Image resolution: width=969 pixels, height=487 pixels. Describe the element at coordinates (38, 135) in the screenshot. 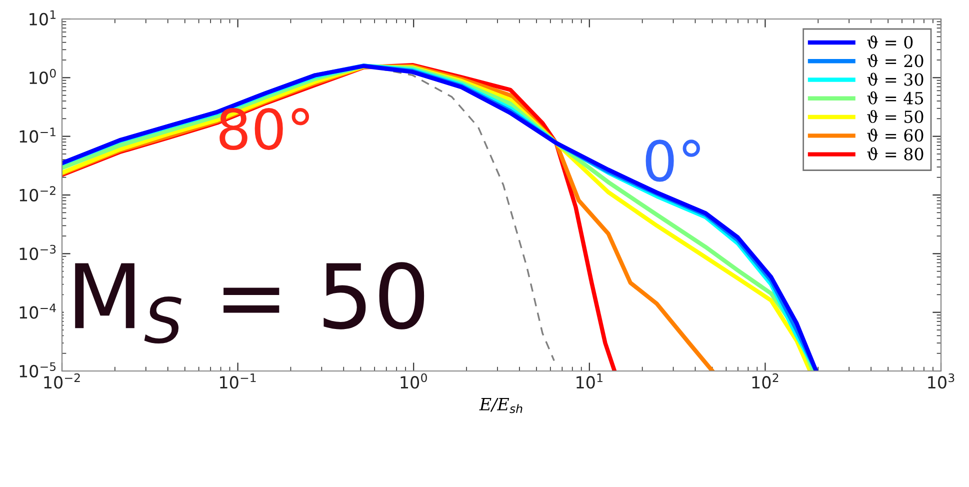

I see `y-tick-label: 10$^{−1}$` at that location.